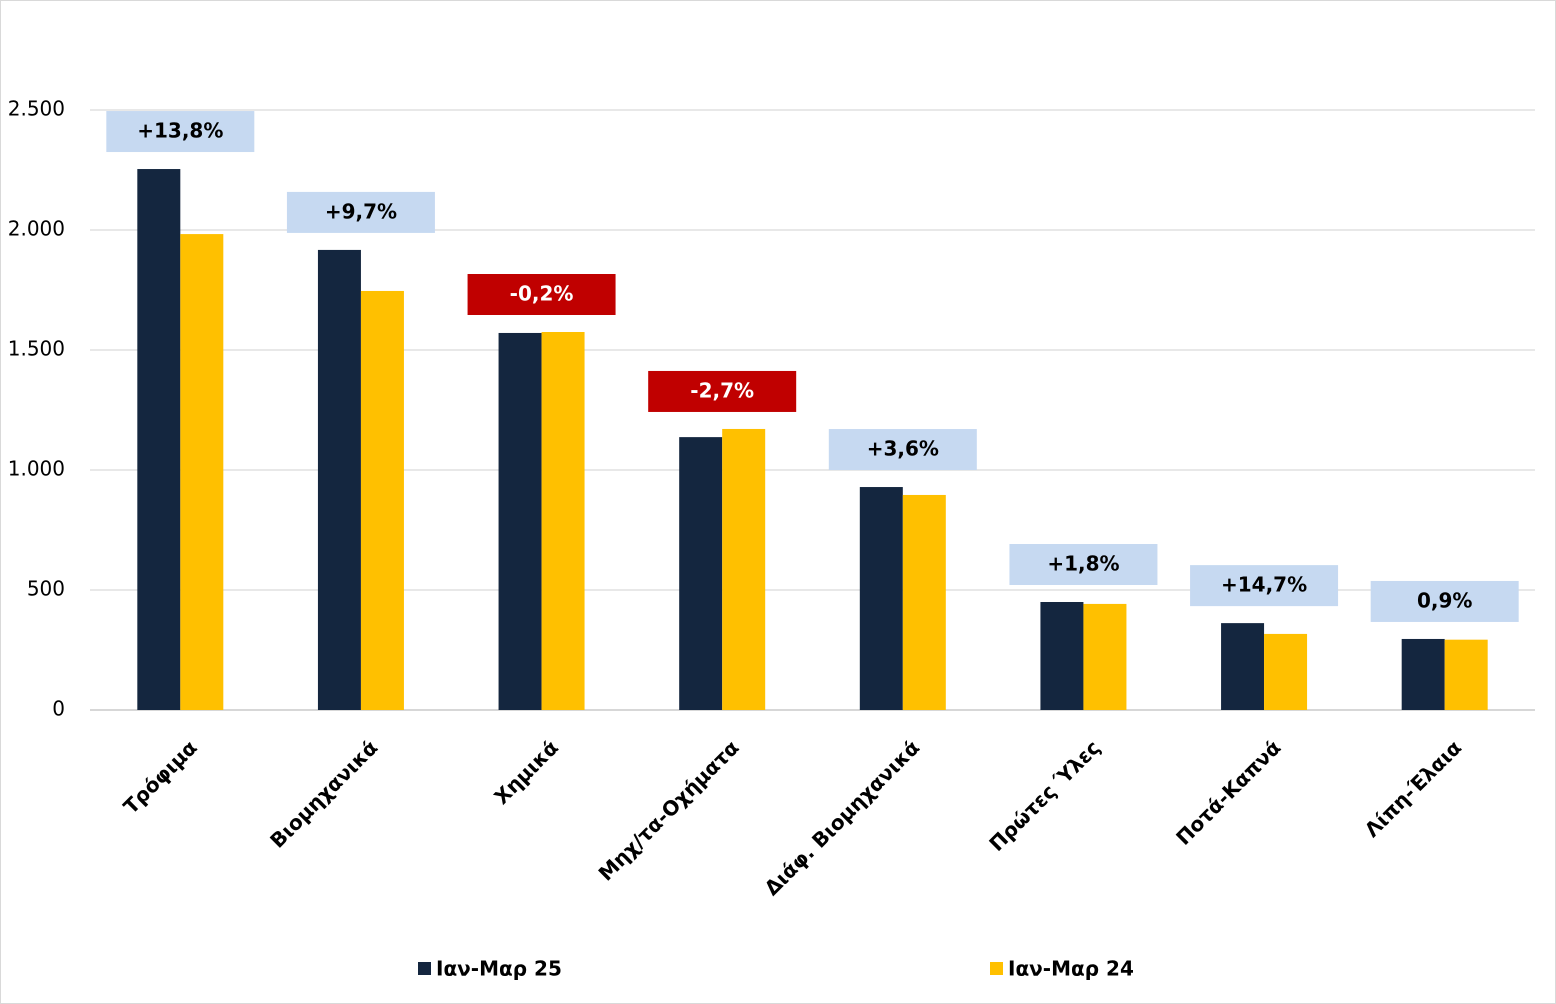 The image size is (1556, 1004). What do you see at coordinates (46, 589) in the screenshot?
I see `y-tick-label: 500` at bounding box center [46, 589].